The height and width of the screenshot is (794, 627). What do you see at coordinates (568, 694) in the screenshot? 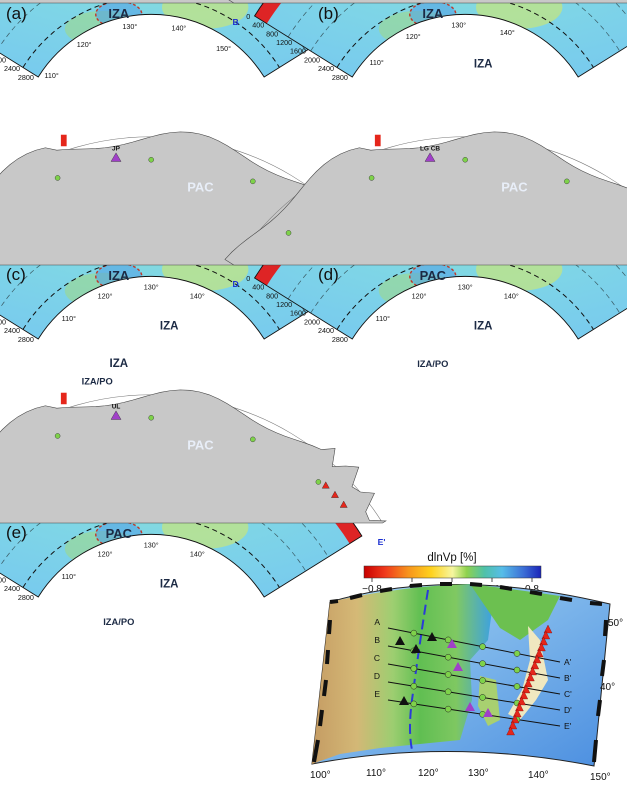
I see `profile-end-label: C'` at bounding box center [568, 694].